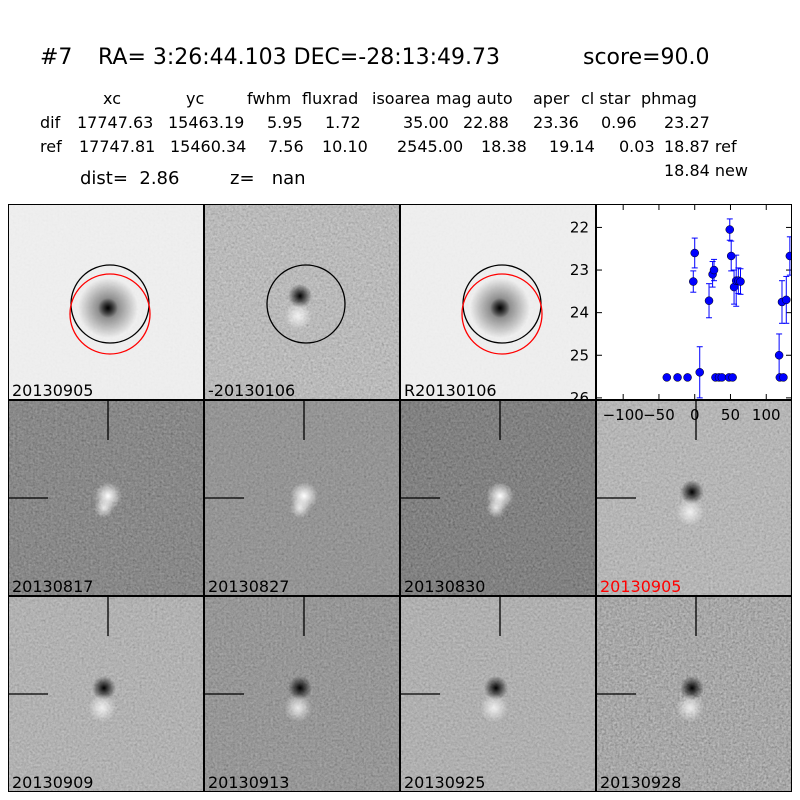 This screenshot has height=800, width=800. I want to click on y-tick-label: 24, so click(579, 313).